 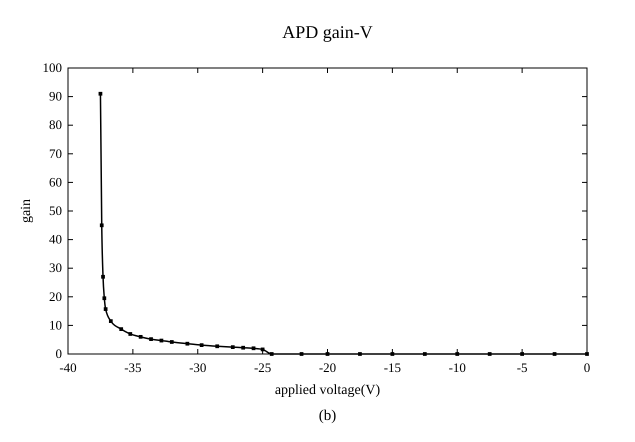 I want to click on y-tick-label: 100, so click(x=52, y=67).